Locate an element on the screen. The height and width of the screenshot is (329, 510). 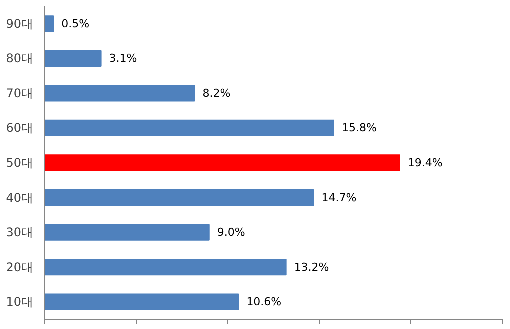
data-label: 9.0% is located at coordinates (231, 233).